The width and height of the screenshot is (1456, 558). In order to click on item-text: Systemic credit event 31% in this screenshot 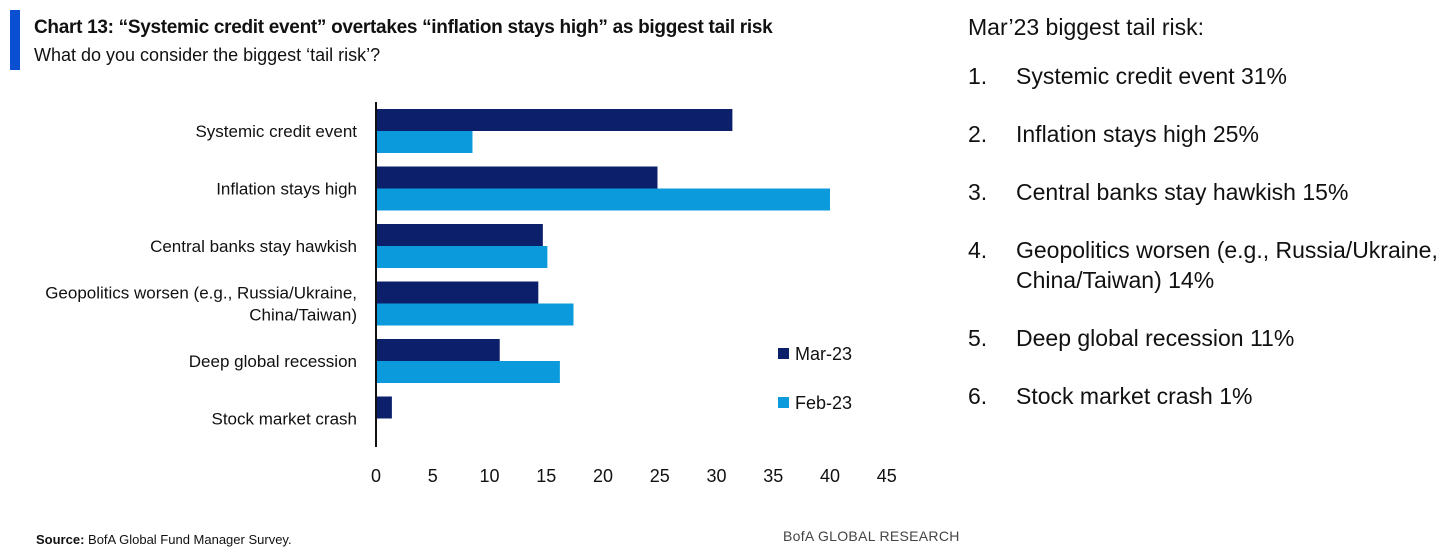, I will do `click(1152, 76)`.